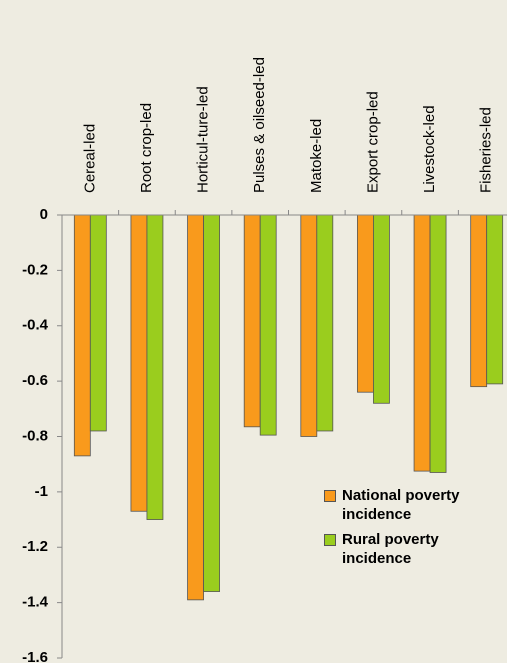 The height and width of the screenshot is (663, 507). I want to click on legend-label: National poverty incidence, so click(401, 505).